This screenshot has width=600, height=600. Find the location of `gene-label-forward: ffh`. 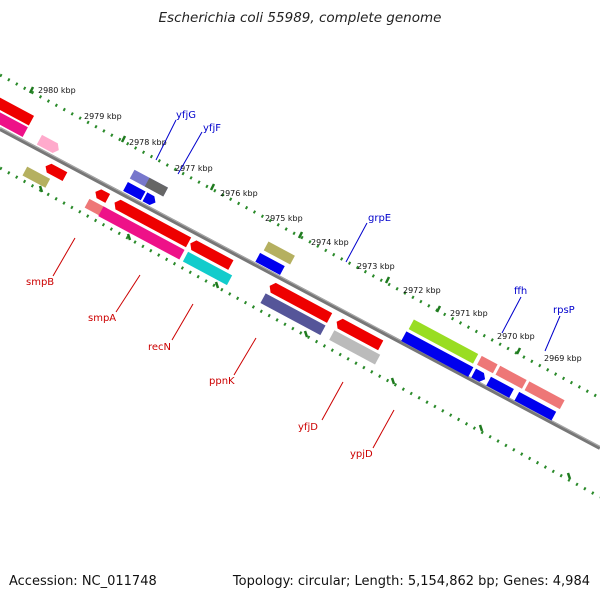

gene-label-forward: ffh is located at coordinates (520, 291).